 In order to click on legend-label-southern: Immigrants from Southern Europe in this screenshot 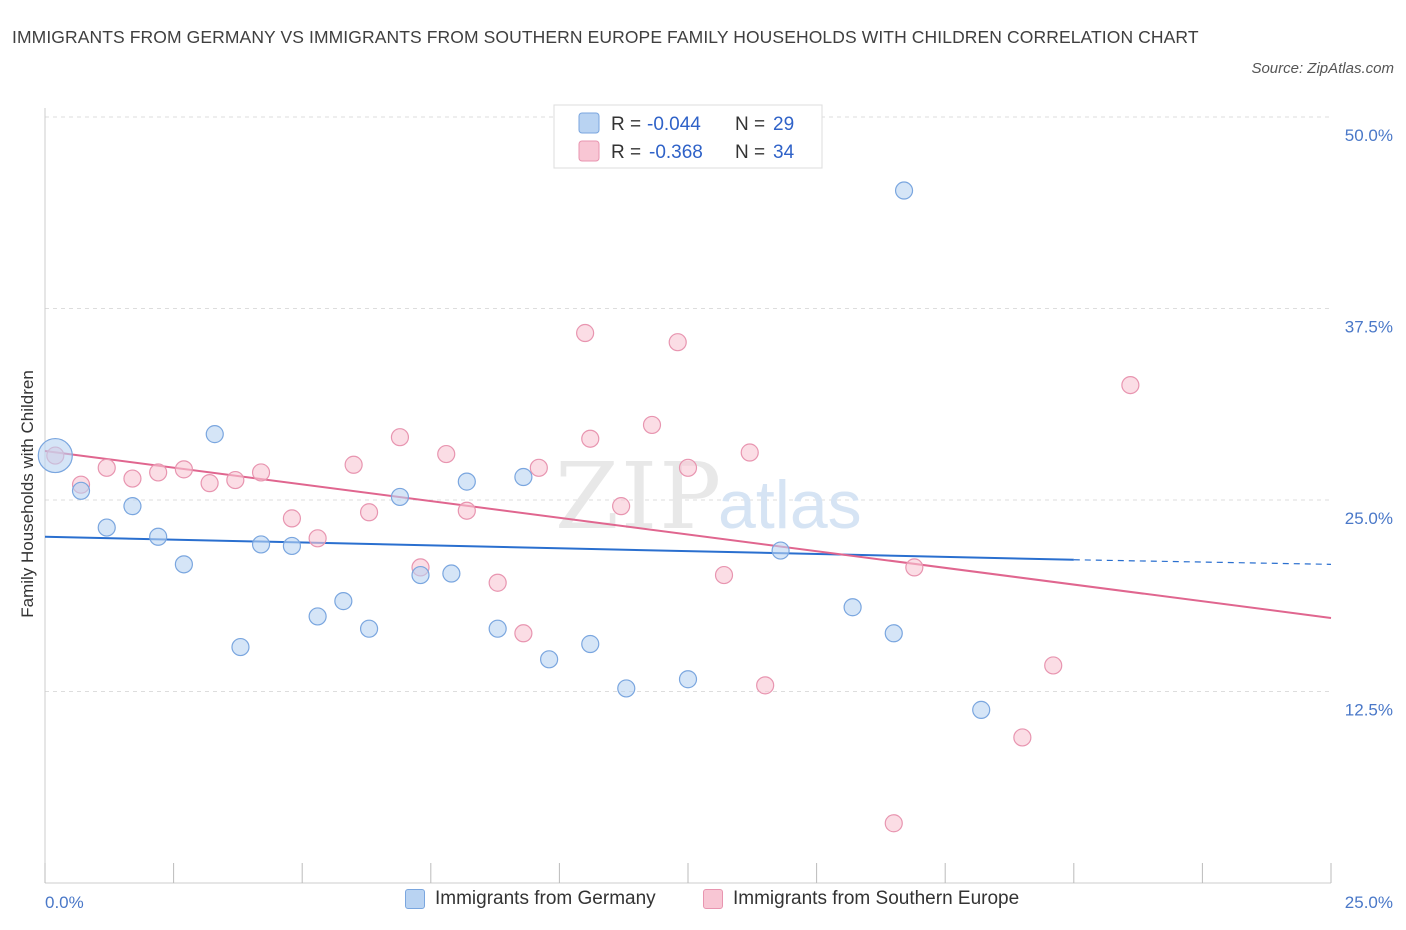, I will do `click(876, 898)`.